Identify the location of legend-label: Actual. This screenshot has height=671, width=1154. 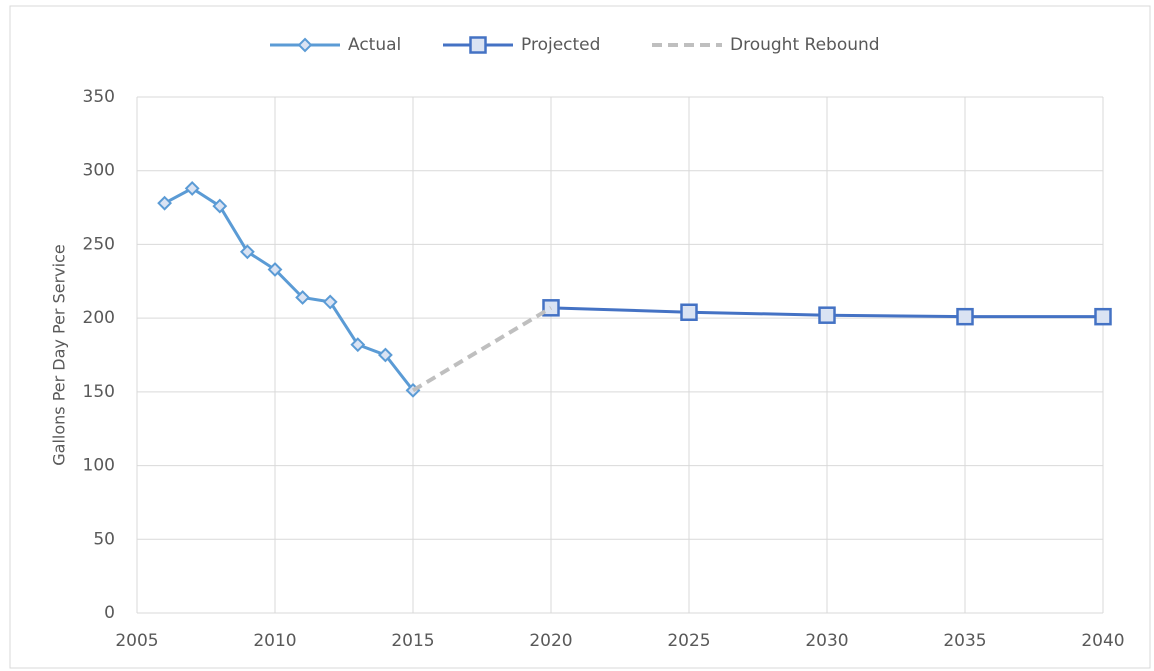
(374, 45).